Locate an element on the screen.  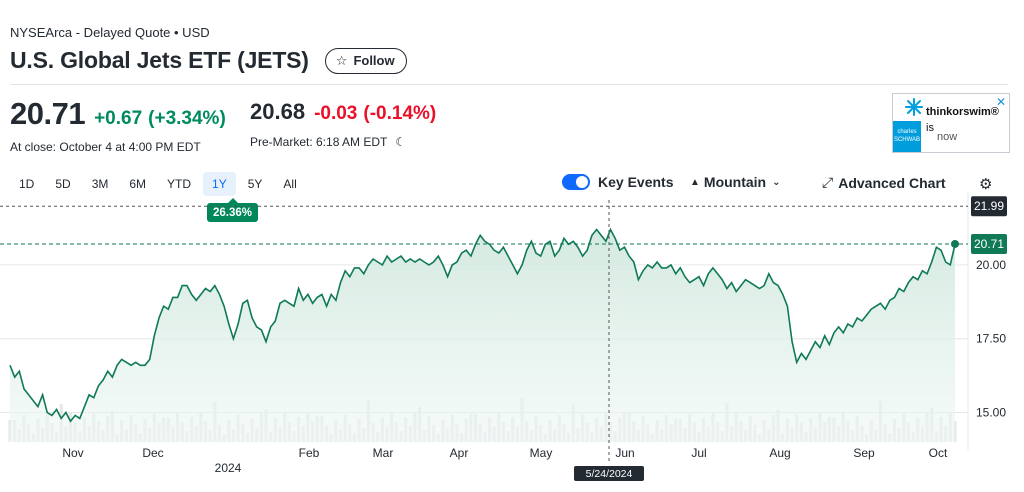
follow-label: Follow is located at coordinates (374, 60).